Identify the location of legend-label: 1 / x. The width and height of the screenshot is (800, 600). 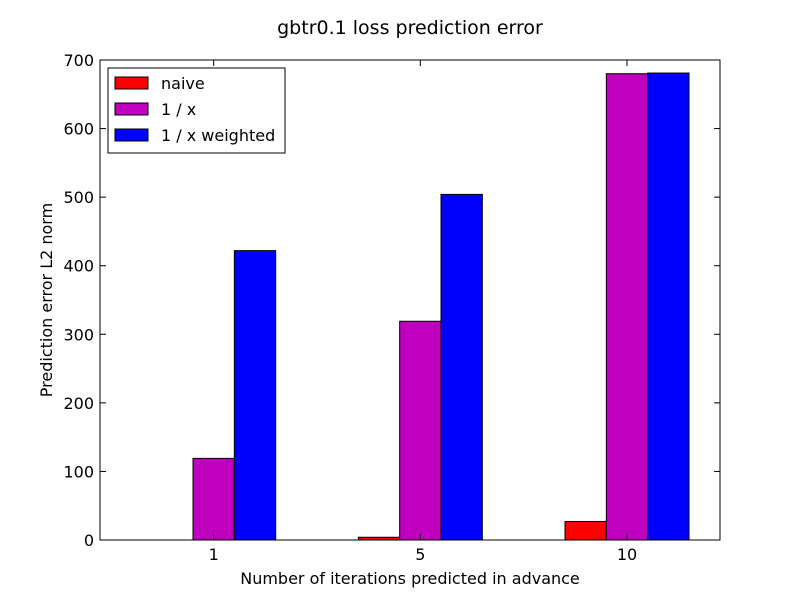
(178, 109).